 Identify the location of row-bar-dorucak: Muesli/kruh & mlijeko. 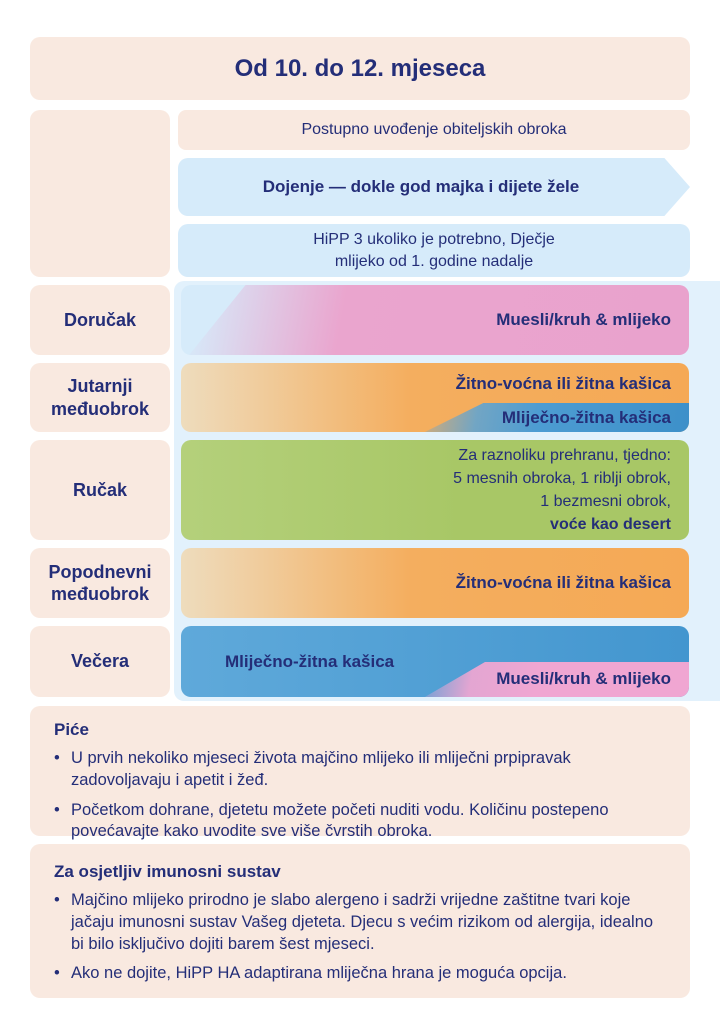
(435, 320).